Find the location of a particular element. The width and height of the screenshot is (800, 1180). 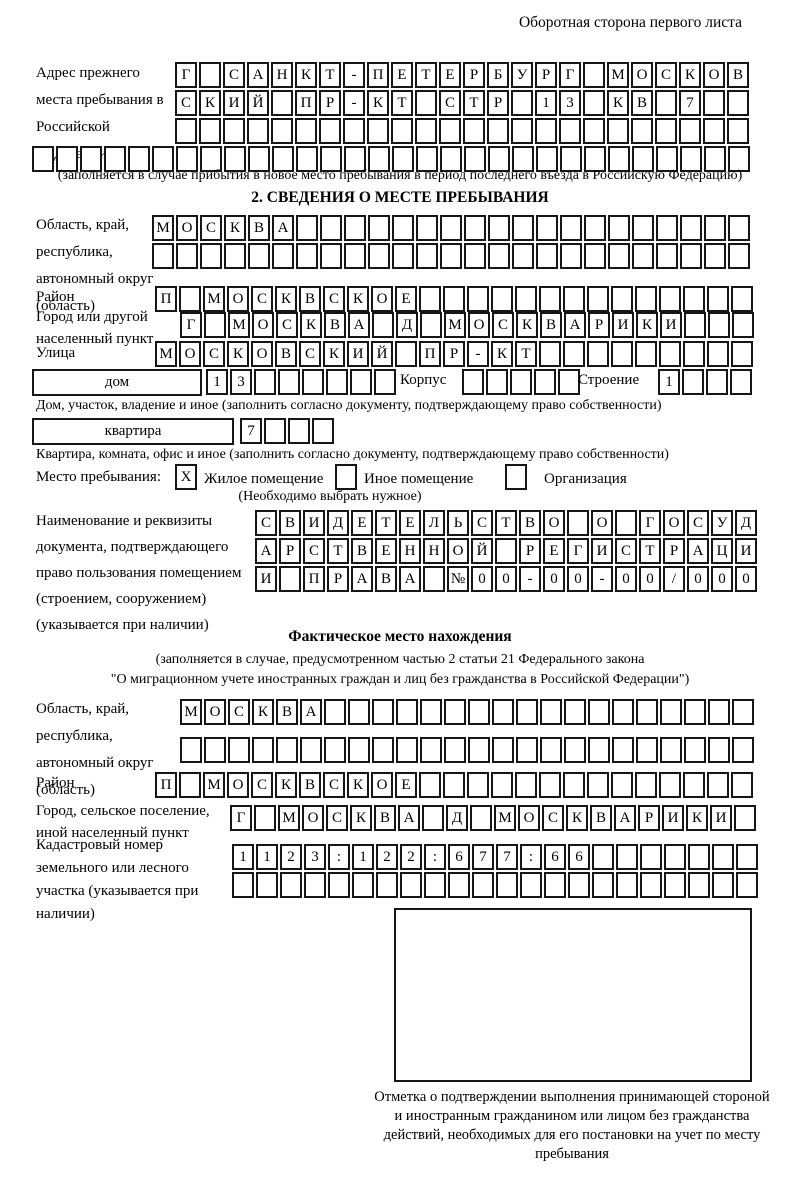

char-cell: П is located at coordinates (166, 785).